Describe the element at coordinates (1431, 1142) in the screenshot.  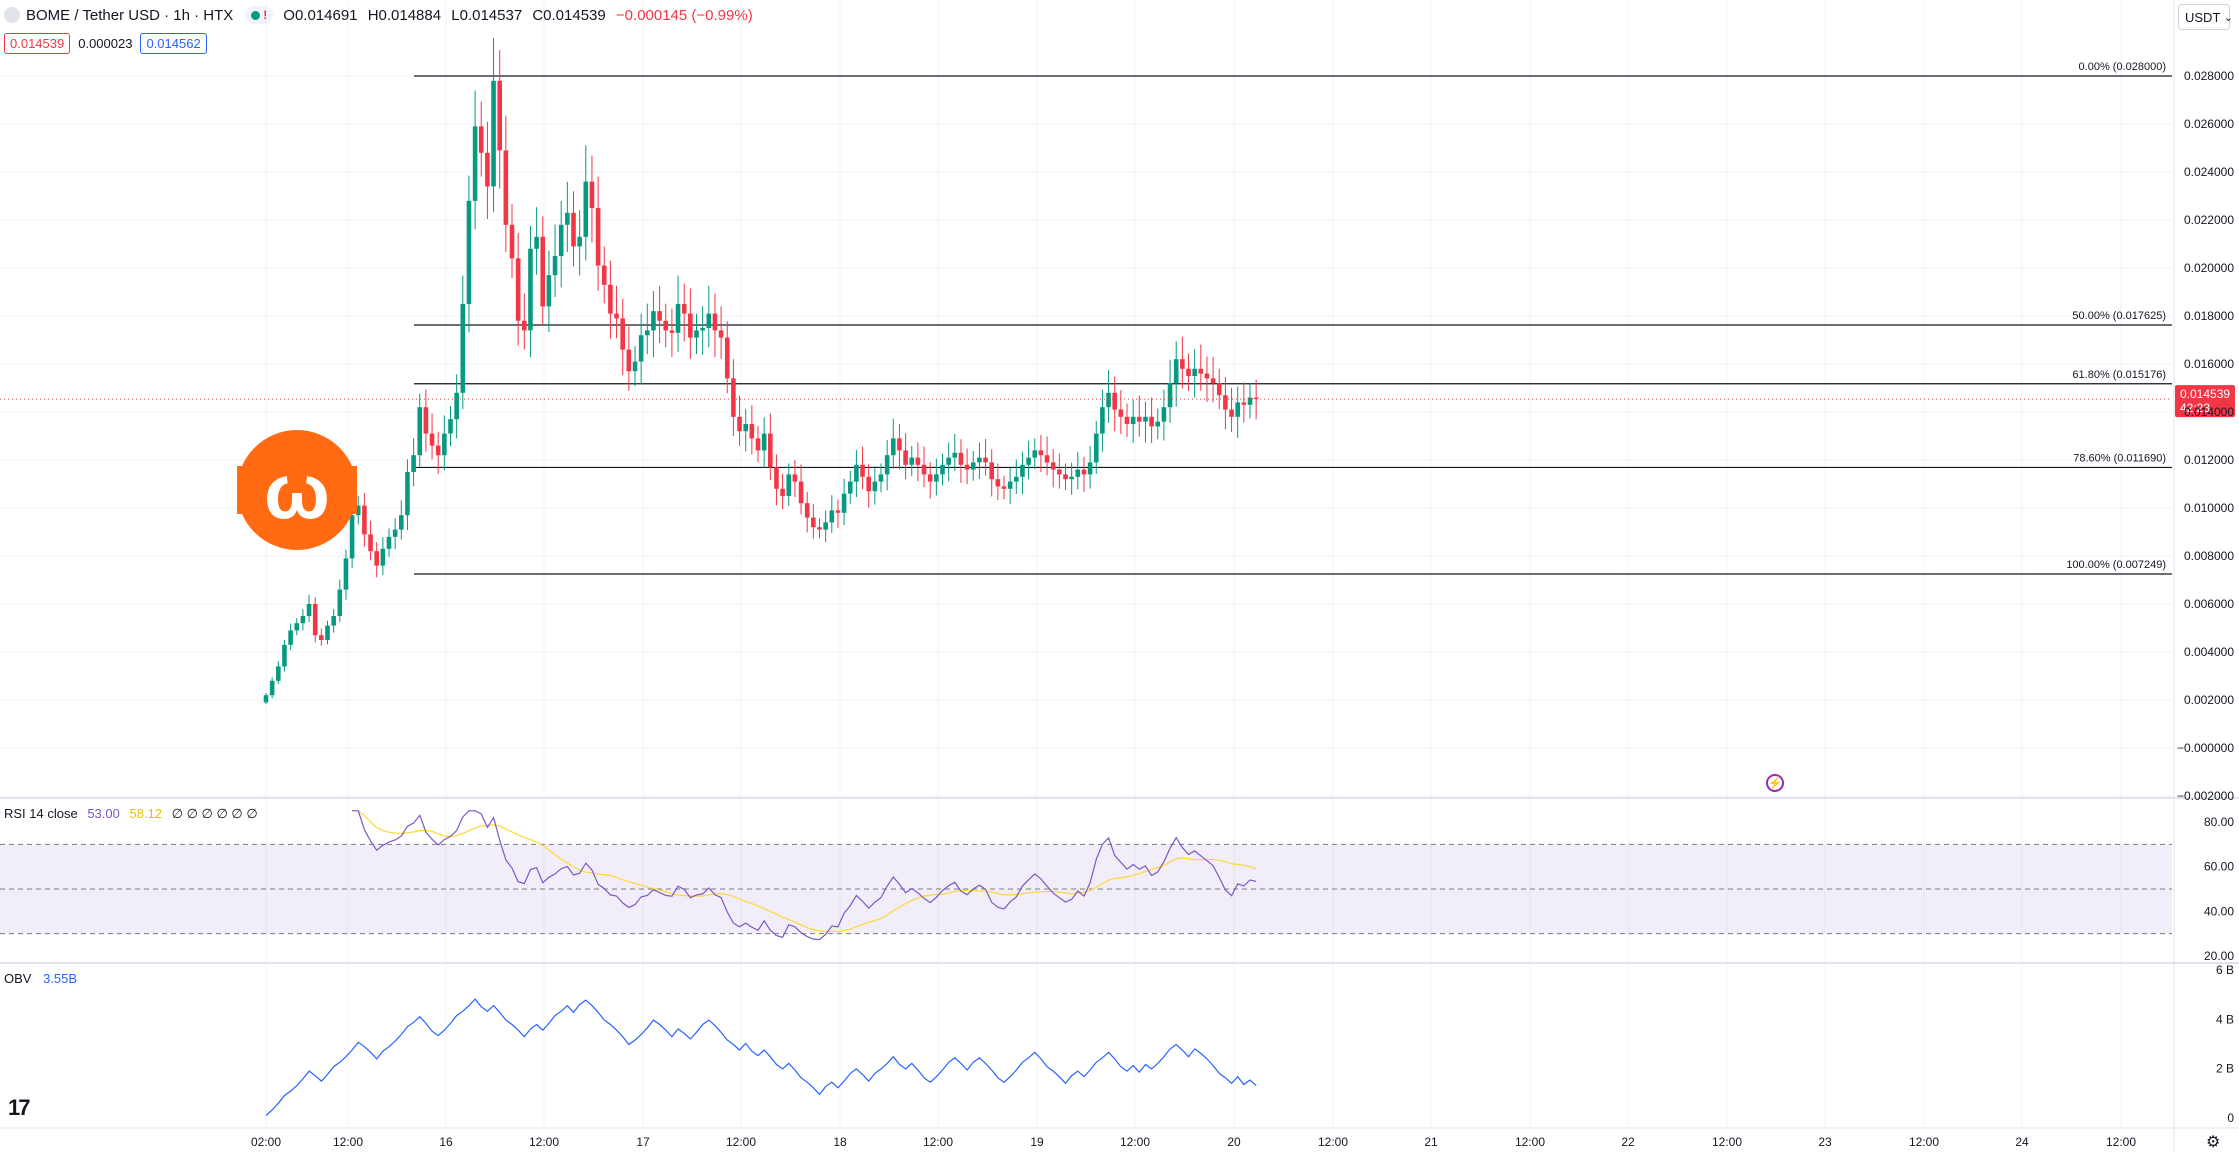
I see `x-tick-label: 21` at that location.